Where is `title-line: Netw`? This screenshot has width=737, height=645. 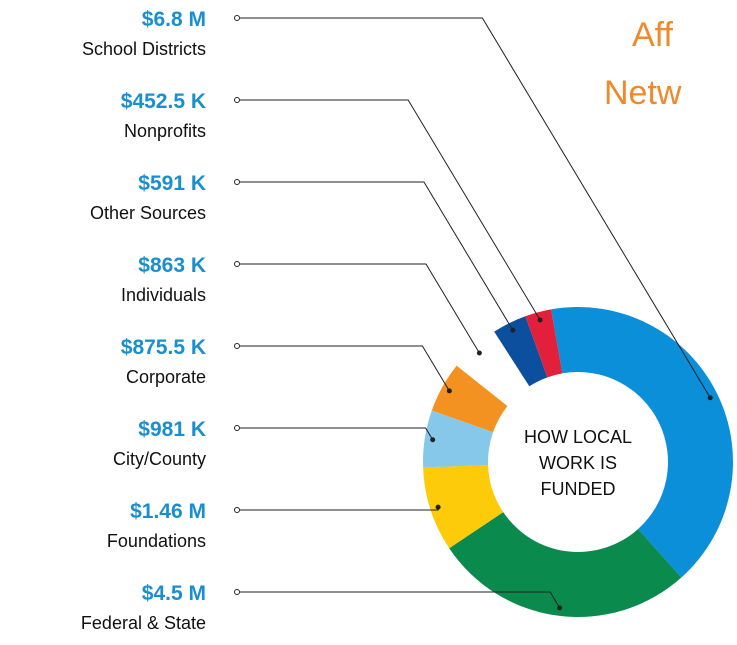
title-line: Netw is located at coordinates (643, 93).